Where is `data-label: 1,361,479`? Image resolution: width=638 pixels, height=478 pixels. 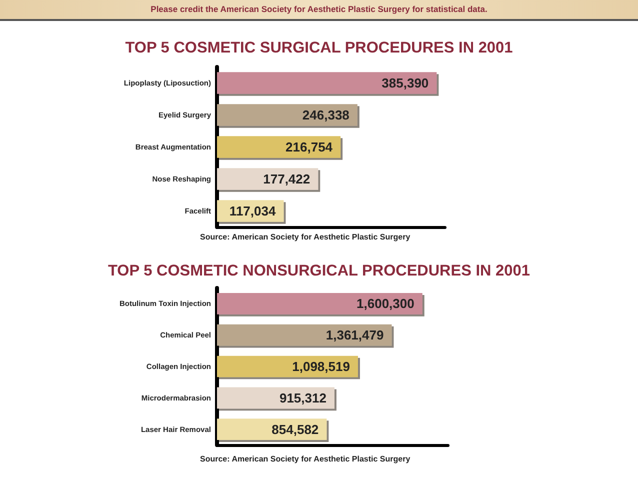
data-label: 1,361,479 is located at coordinates (355, 335).